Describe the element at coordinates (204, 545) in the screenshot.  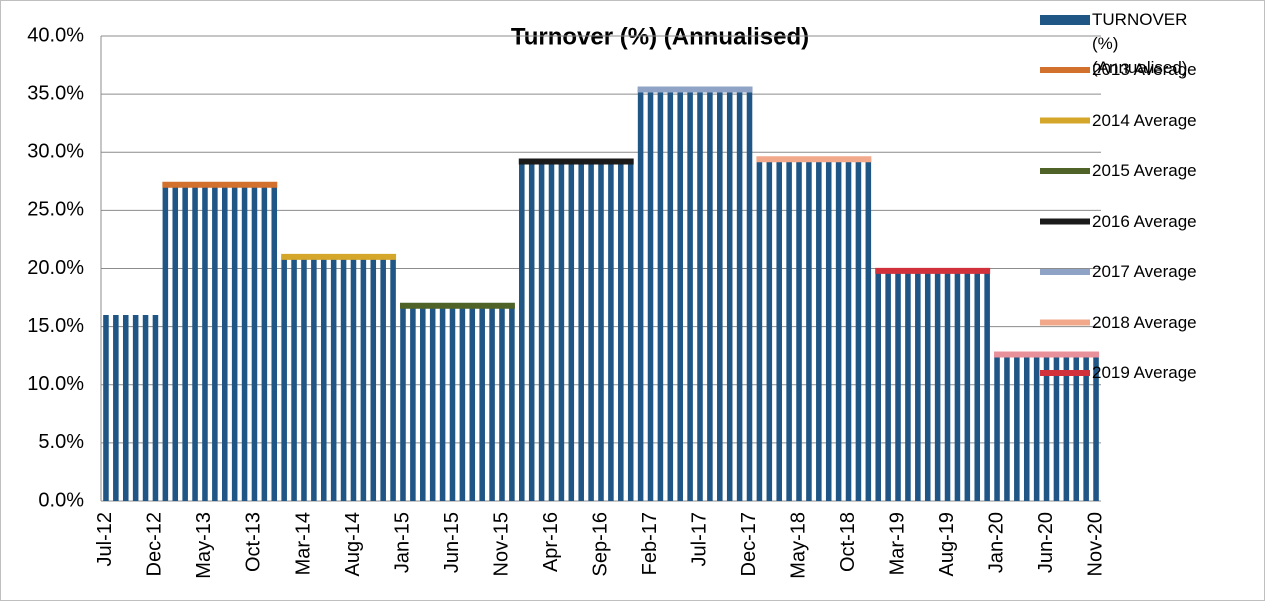
I see `x-tick-label: May-13` at that location.